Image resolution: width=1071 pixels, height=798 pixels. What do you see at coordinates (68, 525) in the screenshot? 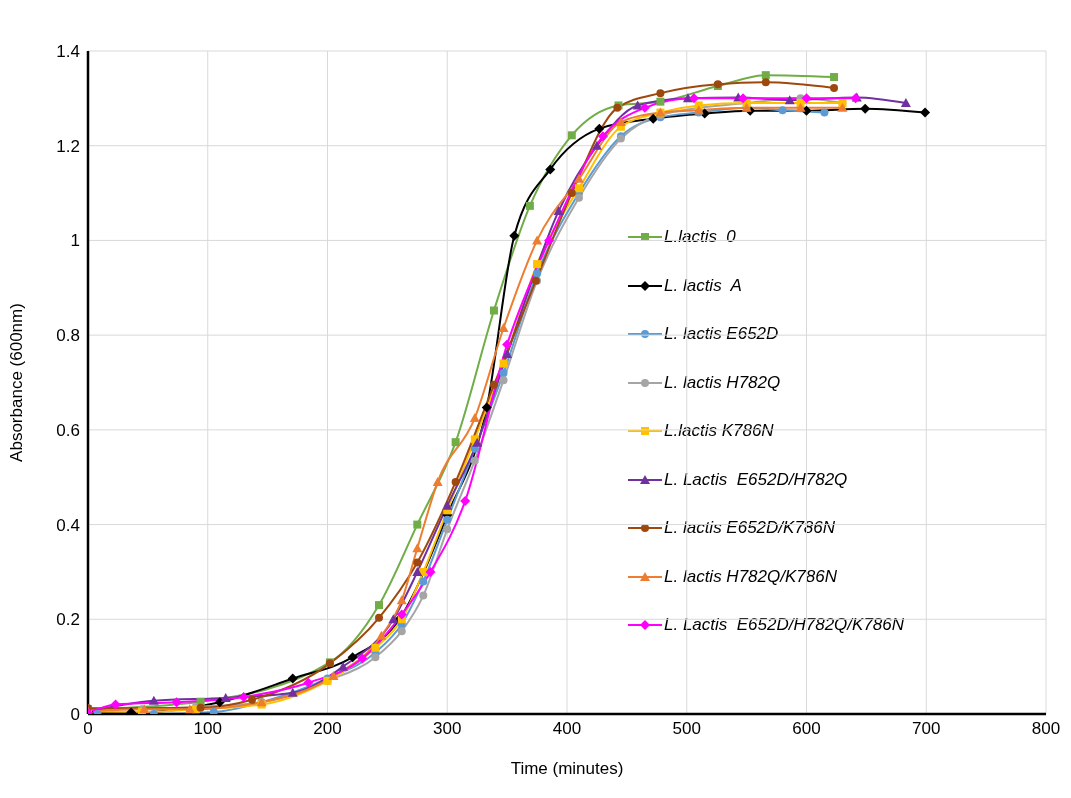
I see `y-tick-label: 0.4` at bounding box center [68, 525].